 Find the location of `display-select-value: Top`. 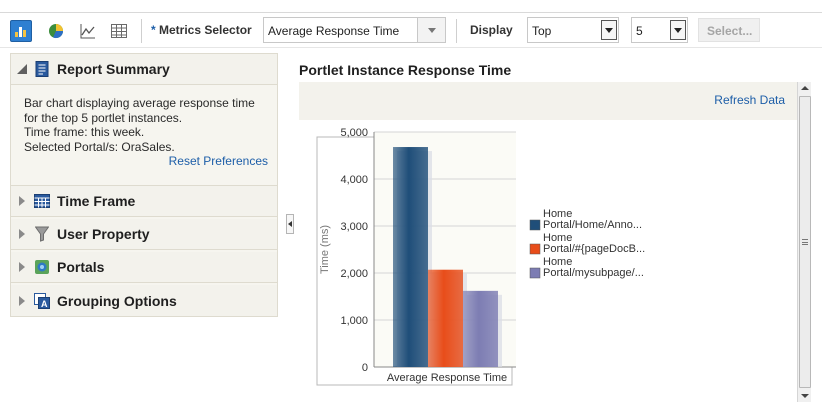

display-select-value: Top is located at coordinates (542, 31).